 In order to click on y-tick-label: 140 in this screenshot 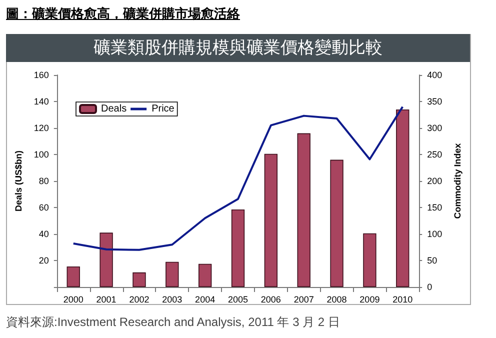, I will do `click(41, 101)`.